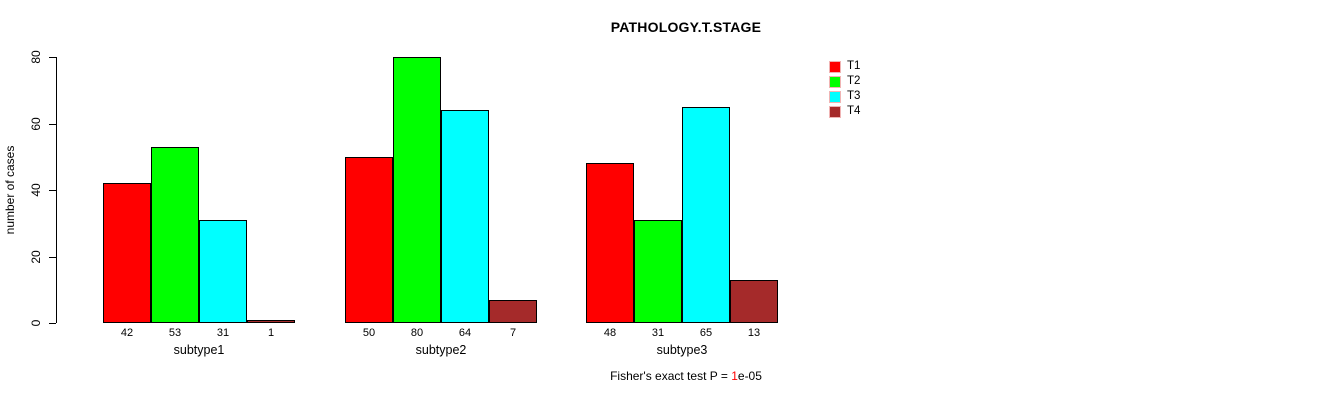 This screenshot has height=400, width=1340. Describe the element at coordinates (127, 333) in the screenshot. I see `bar-value-label: 42` at that location.